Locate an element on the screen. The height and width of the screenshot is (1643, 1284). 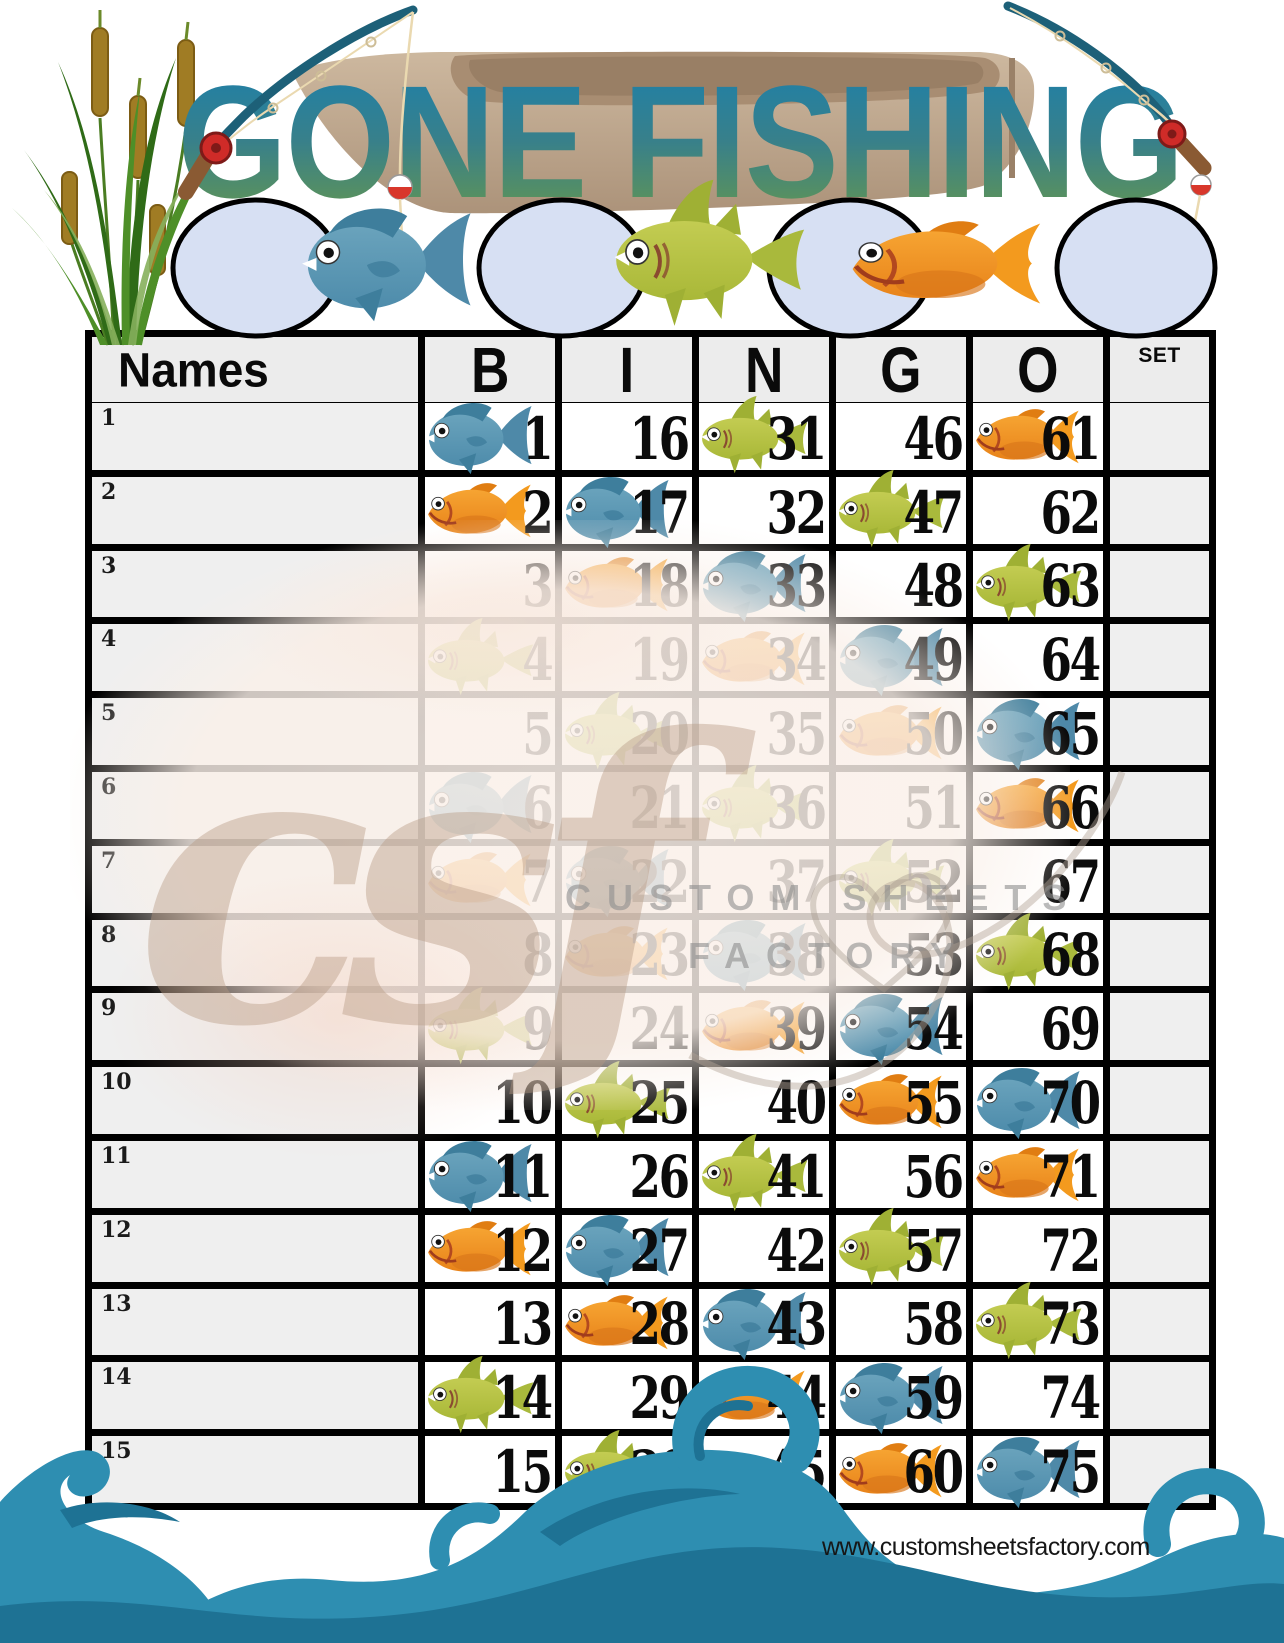
bingo-cell-n-40: 40 is located at coordinates (760, 1100).